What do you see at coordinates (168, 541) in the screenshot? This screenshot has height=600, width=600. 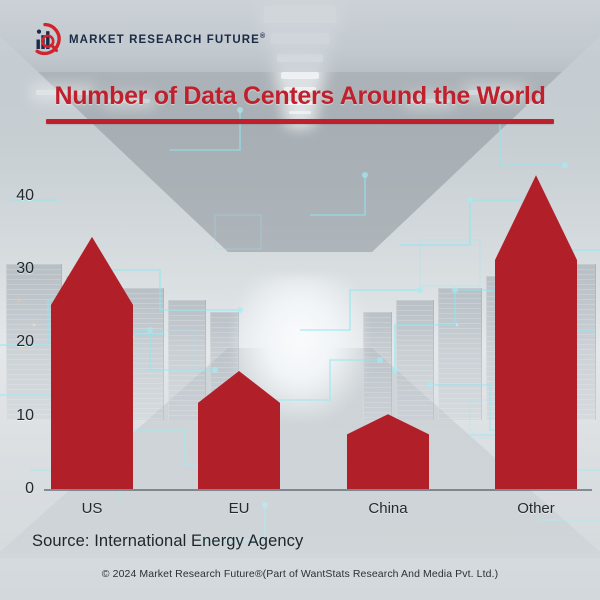 I see `source-note: Source: International Energy Agency` at bounding box center [168, 541].